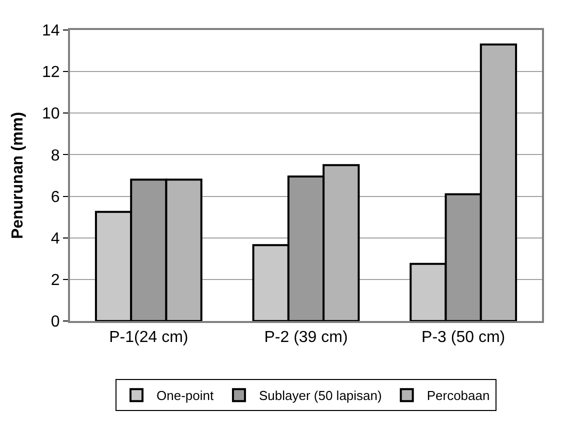  What do you see at coordinates (464, 337) in the screenshot?
I see `x-tick-label: P-3 (50 cm)` at bounding box center [464, 337].